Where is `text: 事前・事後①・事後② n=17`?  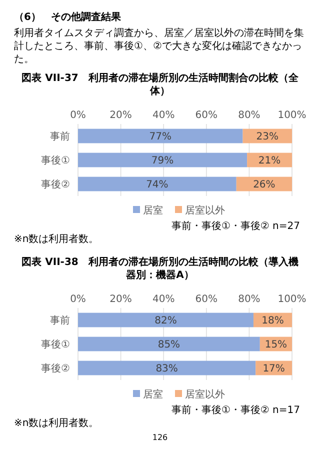 text: 事前・事後①・事後② n=17 is located at coordinates (235, 410).